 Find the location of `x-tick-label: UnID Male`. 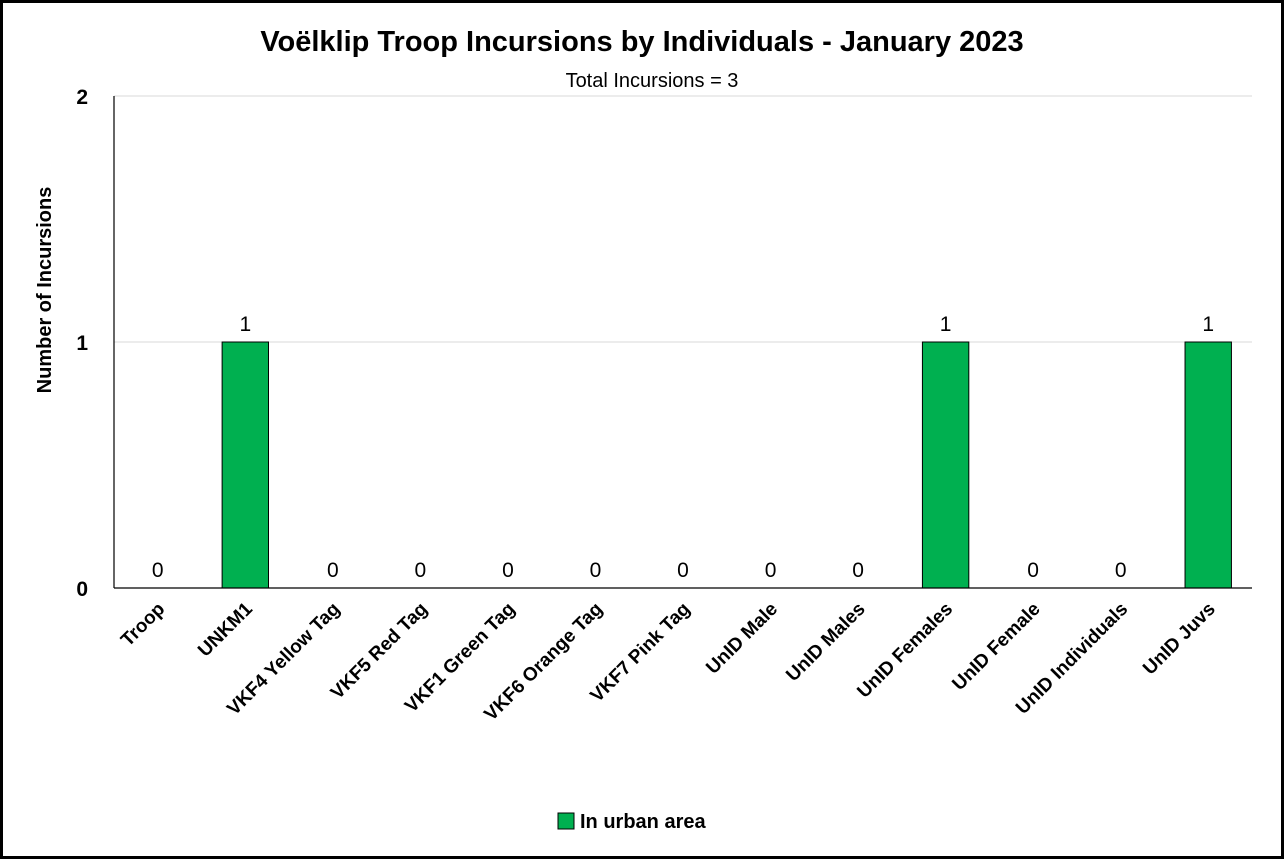

x-tick-label: UnID Male is located at coordinates (742, 639).